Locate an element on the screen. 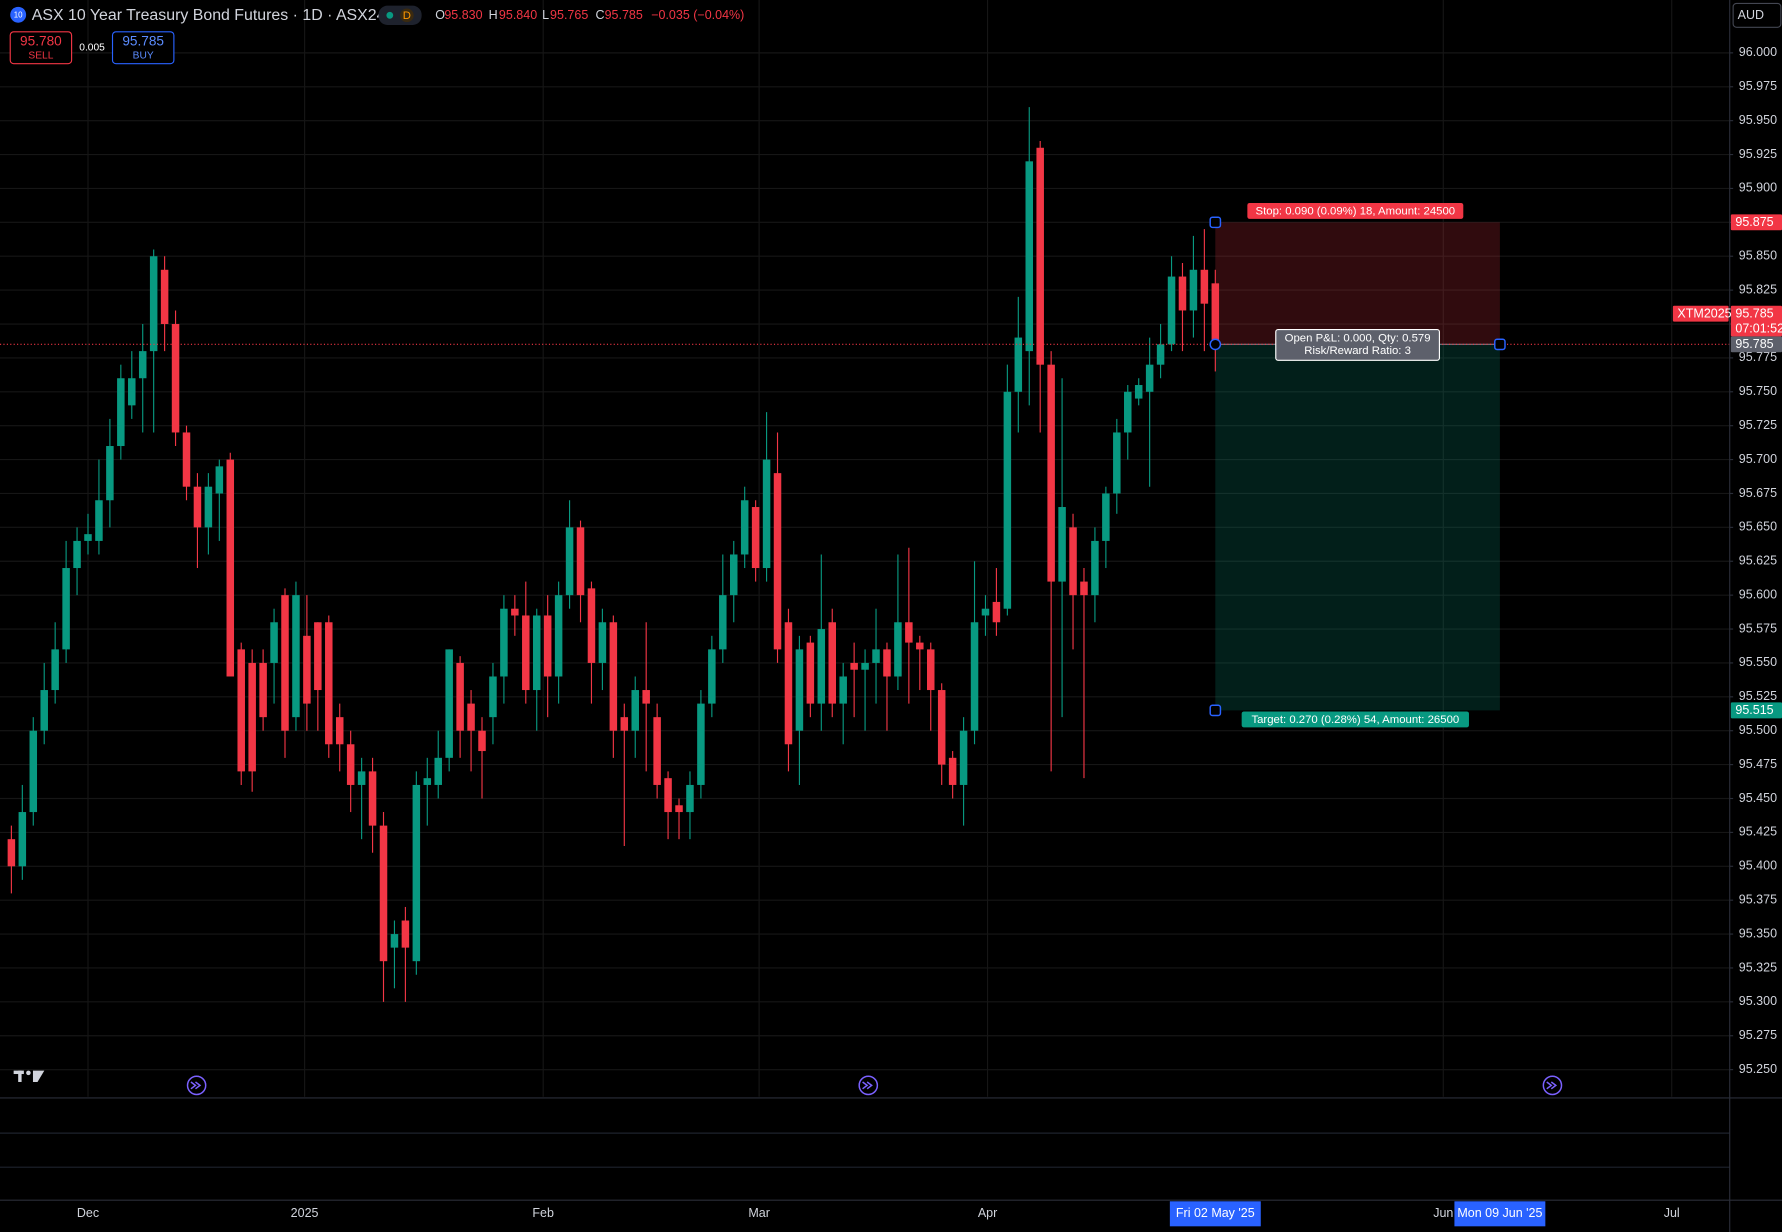 This screenshot has height=1232, width=1782. entry-price-tag: 95.785 is located at coordinates (1754, 344).